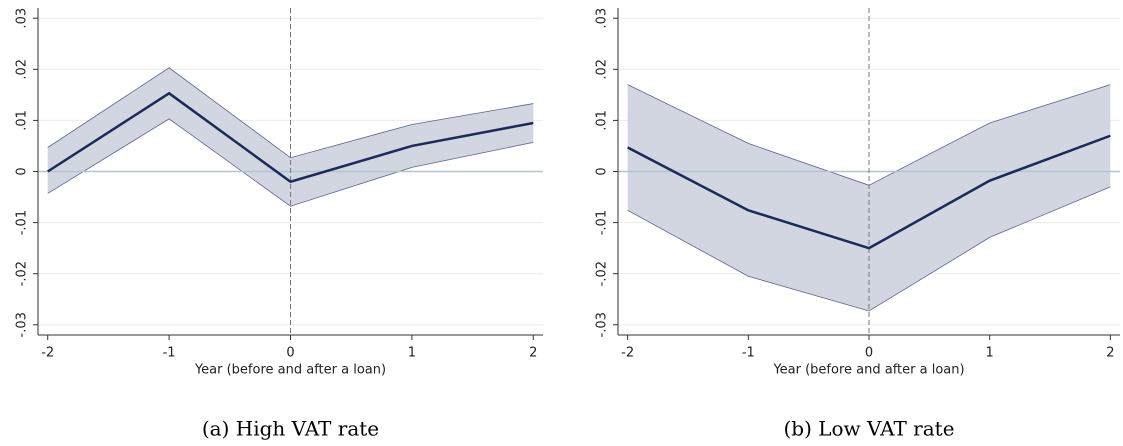 Image resolution: width=1123 pixels, height=446 pixels. I want to click on confidence-band, so click(290, 137).